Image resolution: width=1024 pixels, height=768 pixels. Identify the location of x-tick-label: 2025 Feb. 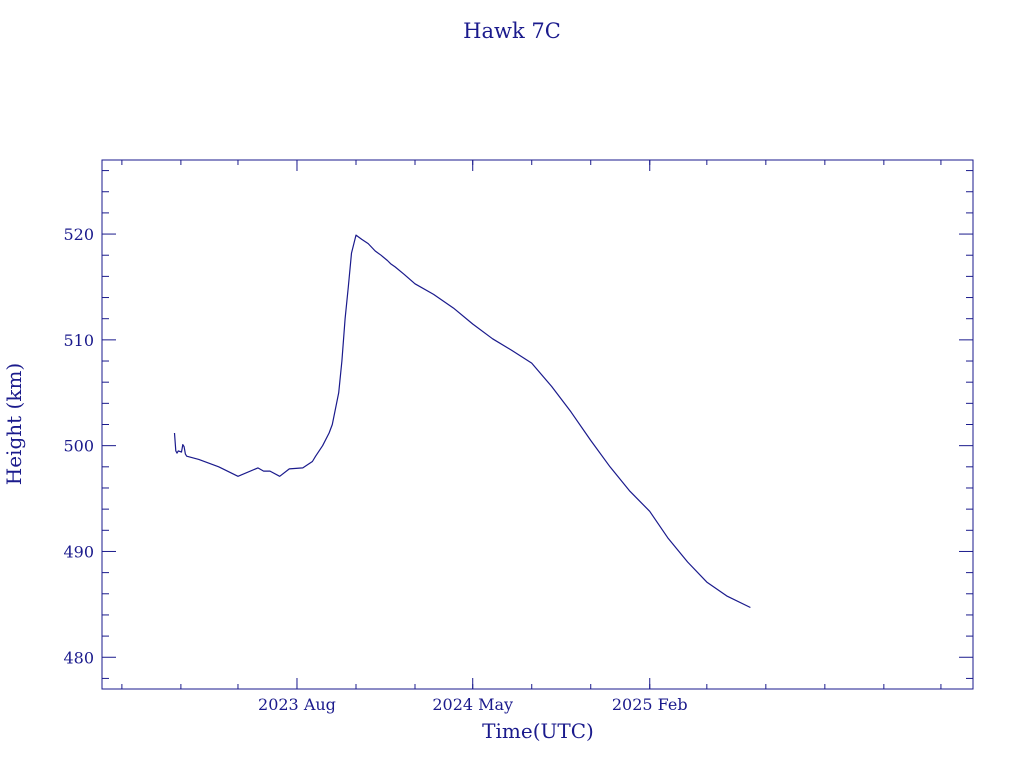
(650, 704).